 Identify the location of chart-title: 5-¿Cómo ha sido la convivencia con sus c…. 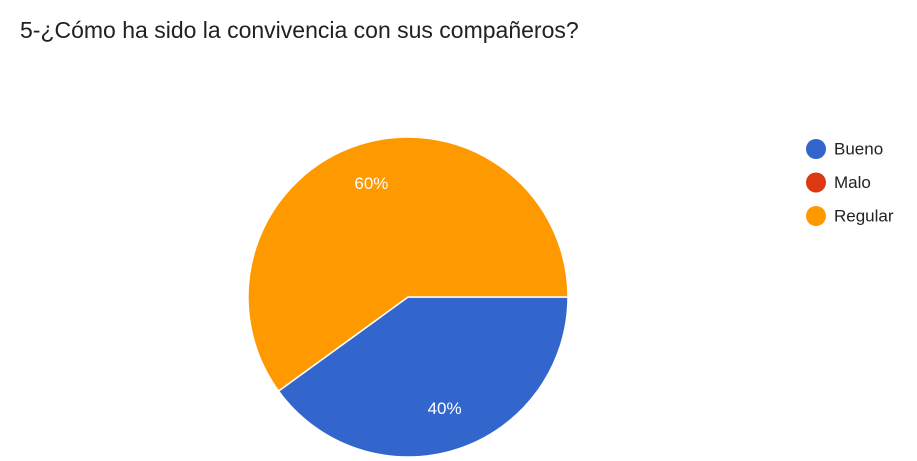
(299, 30).